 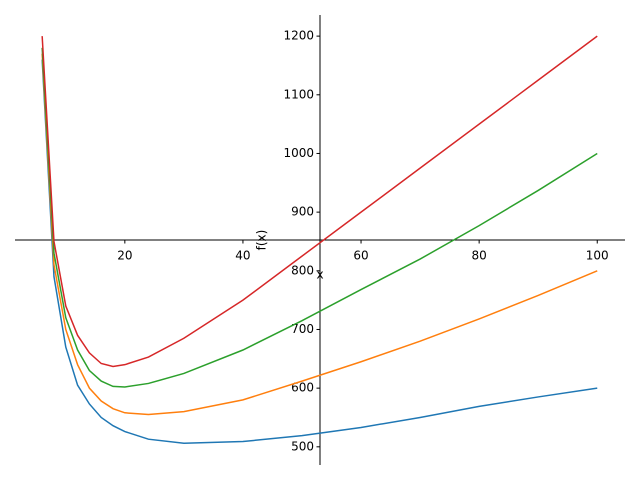 What do you see at coordinates (319, 275) in the screenshot?
I see `x-axis-label: x` at bounding box center [319, 275].